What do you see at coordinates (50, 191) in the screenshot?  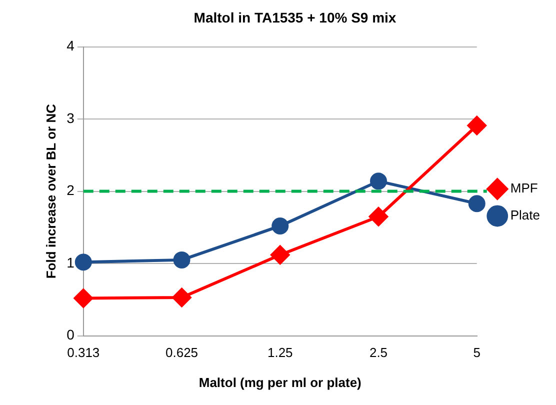 I see `y-axis-title: Fold increase over BL or NC` at bounding box center [50, 191].